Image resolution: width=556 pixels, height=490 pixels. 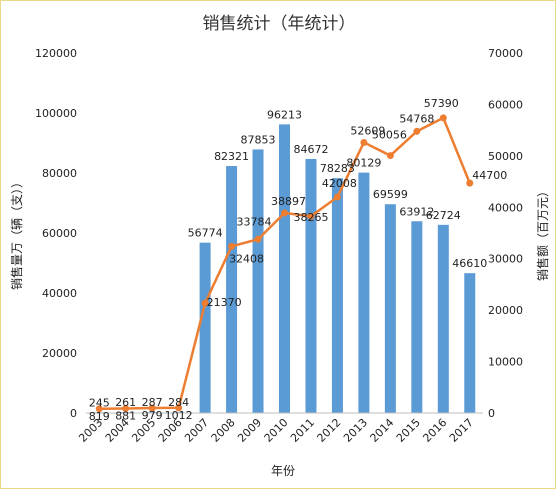 What do you see at coordinates (152, 415) in the screenshot?
I see `line-value-label: 979` at bounding box center [152, 415].